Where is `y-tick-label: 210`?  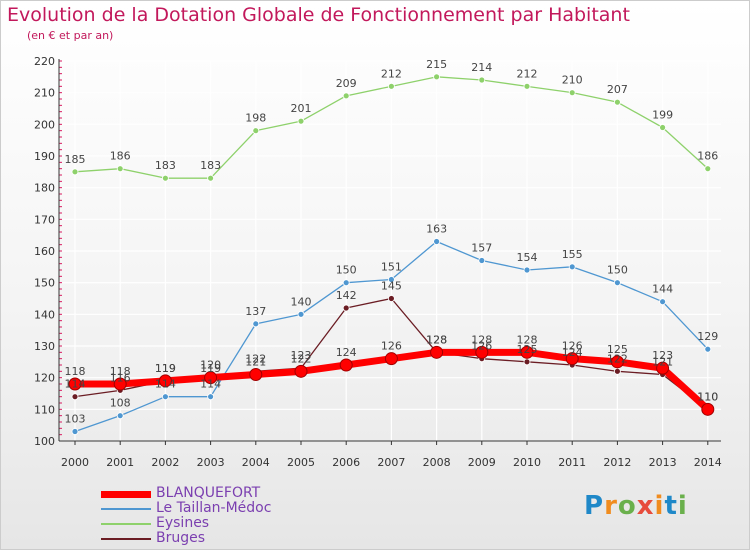 y-tick-label: 210 is located at coordinates (44, 93).